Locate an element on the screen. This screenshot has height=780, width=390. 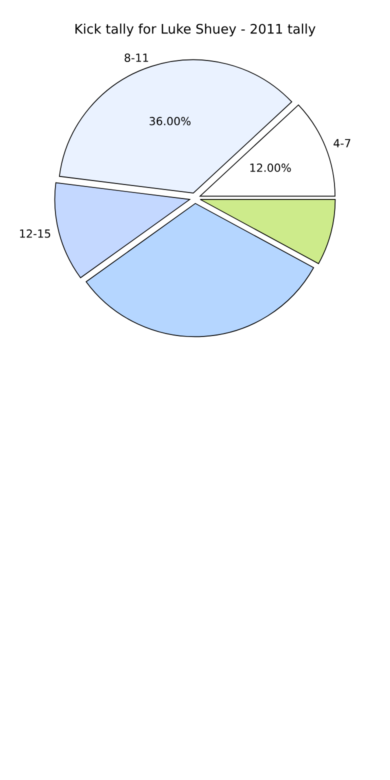
data-label: 36.00% is located at coordinates (170, 121).